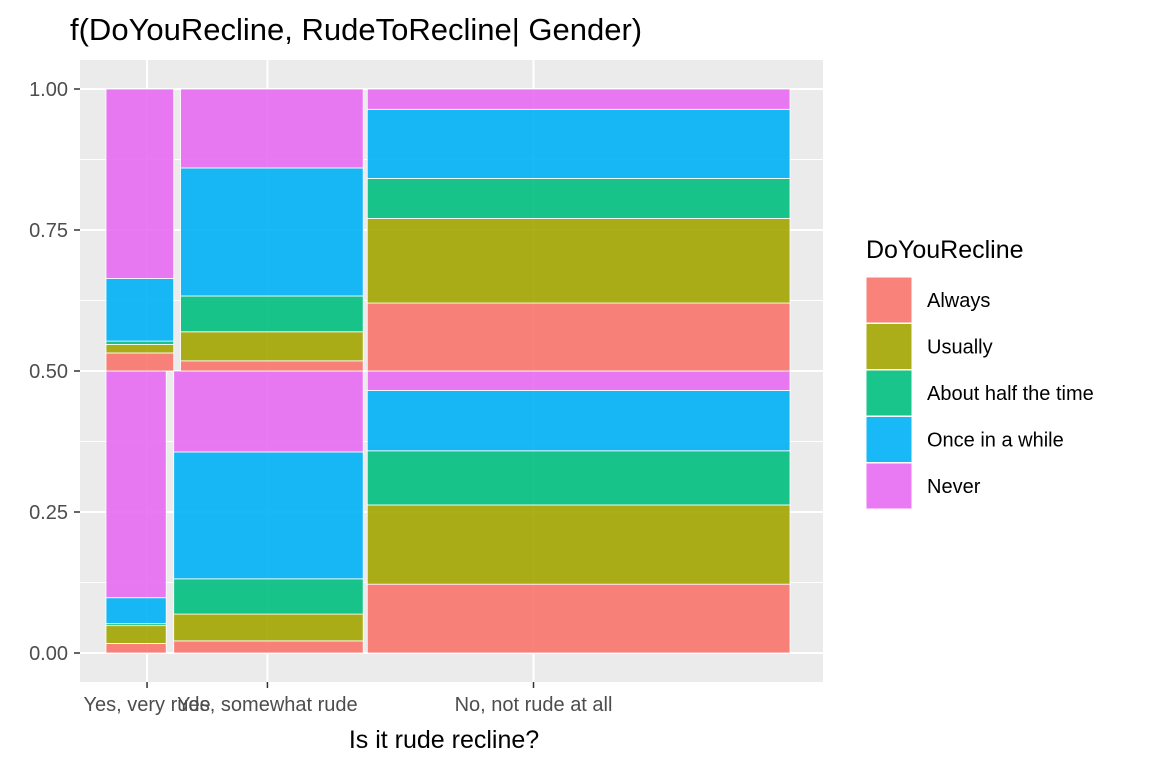  I want to click on legend-label: Once in a while, so click(995, 441).